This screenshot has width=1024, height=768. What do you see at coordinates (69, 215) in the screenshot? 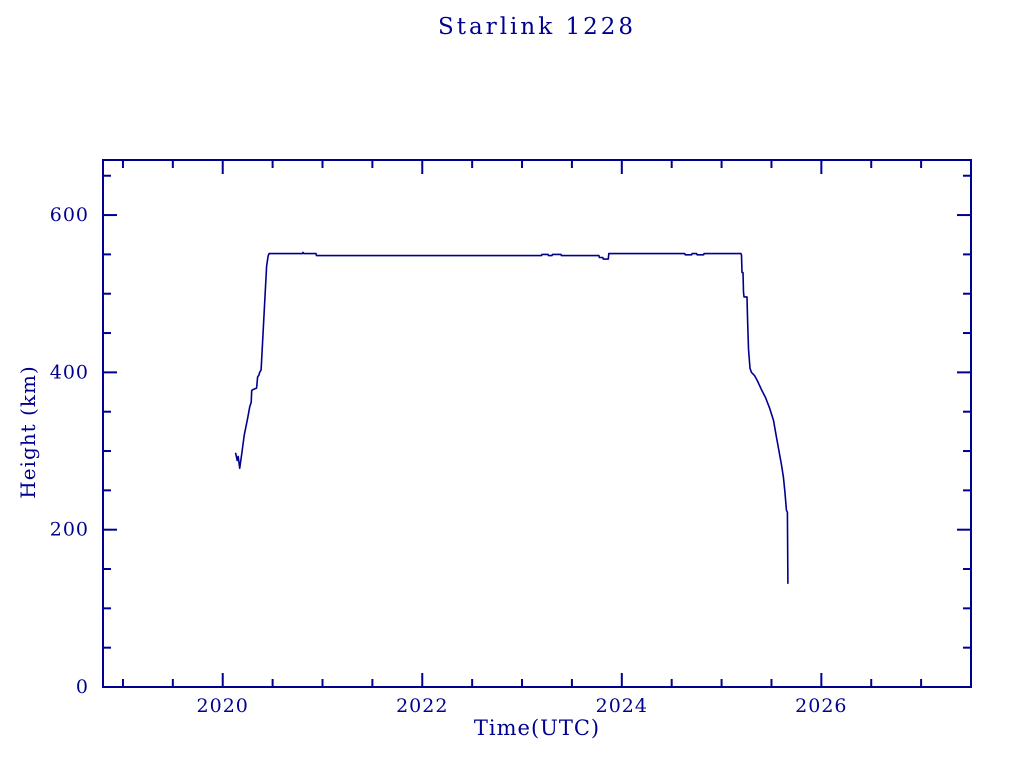
I see `y-tick-label: 600` at bounding box center [69, 215].